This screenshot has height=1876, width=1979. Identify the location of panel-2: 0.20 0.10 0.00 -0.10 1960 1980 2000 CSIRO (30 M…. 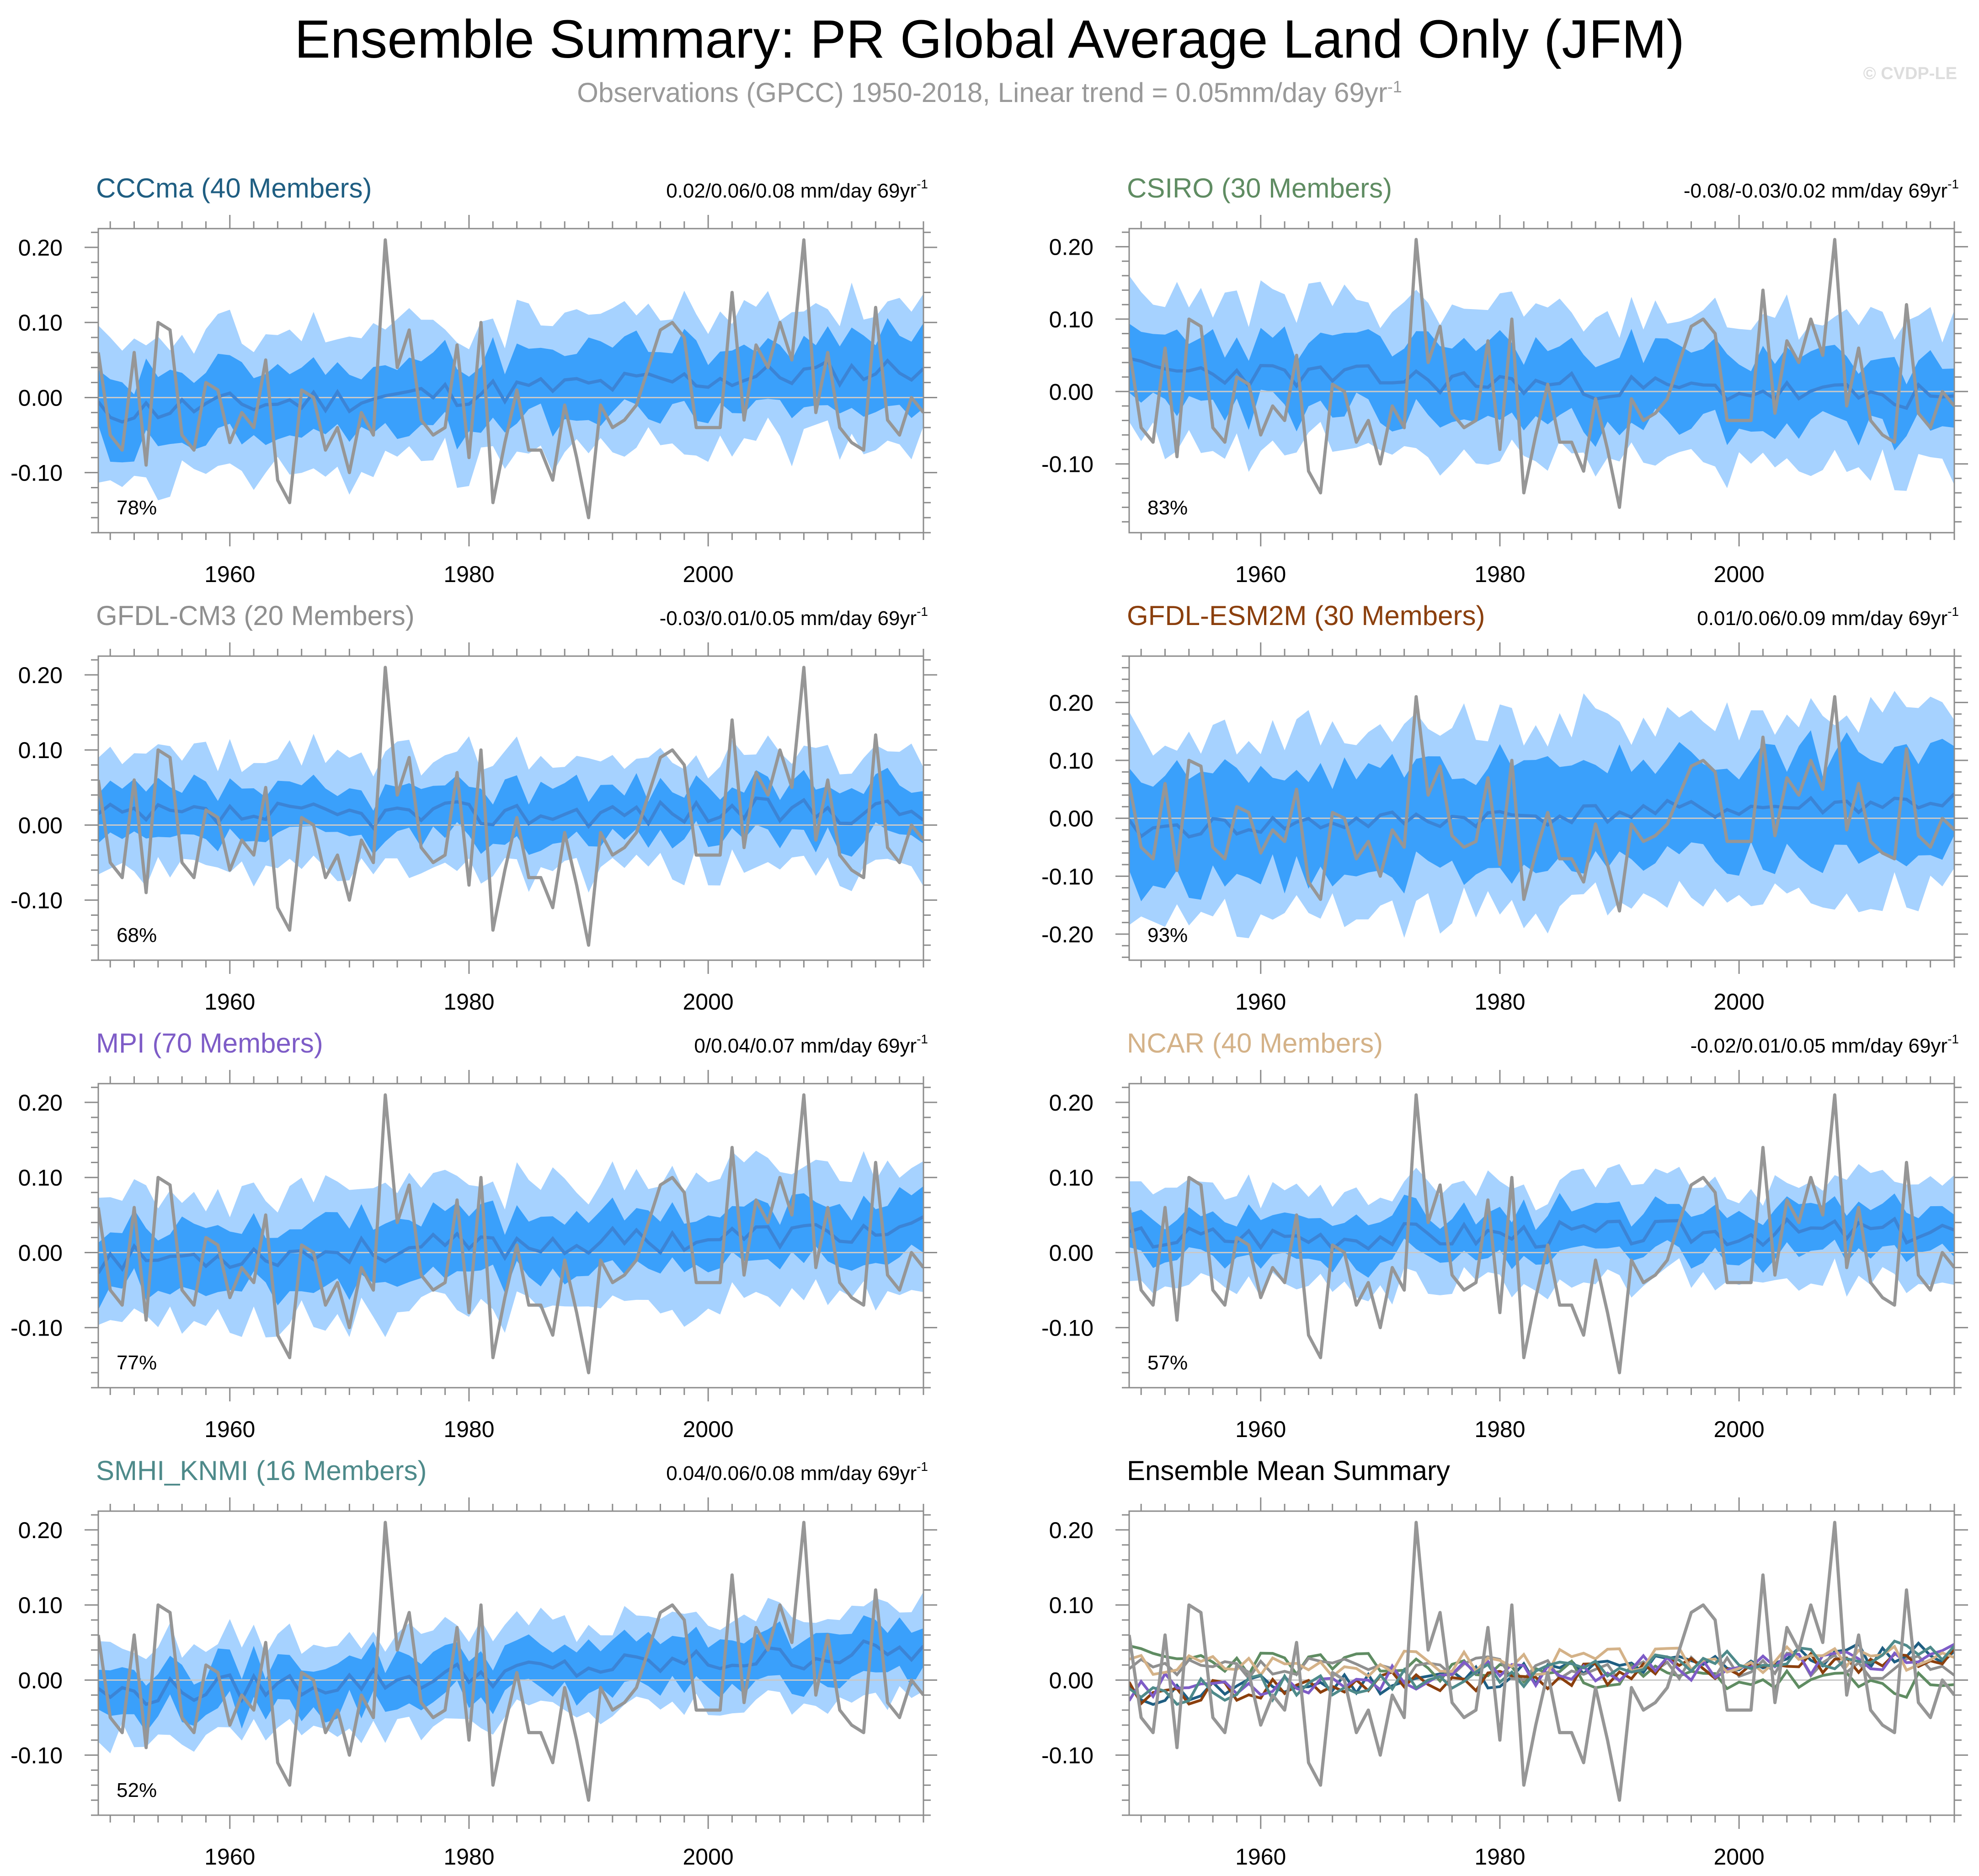
(1504, 380).